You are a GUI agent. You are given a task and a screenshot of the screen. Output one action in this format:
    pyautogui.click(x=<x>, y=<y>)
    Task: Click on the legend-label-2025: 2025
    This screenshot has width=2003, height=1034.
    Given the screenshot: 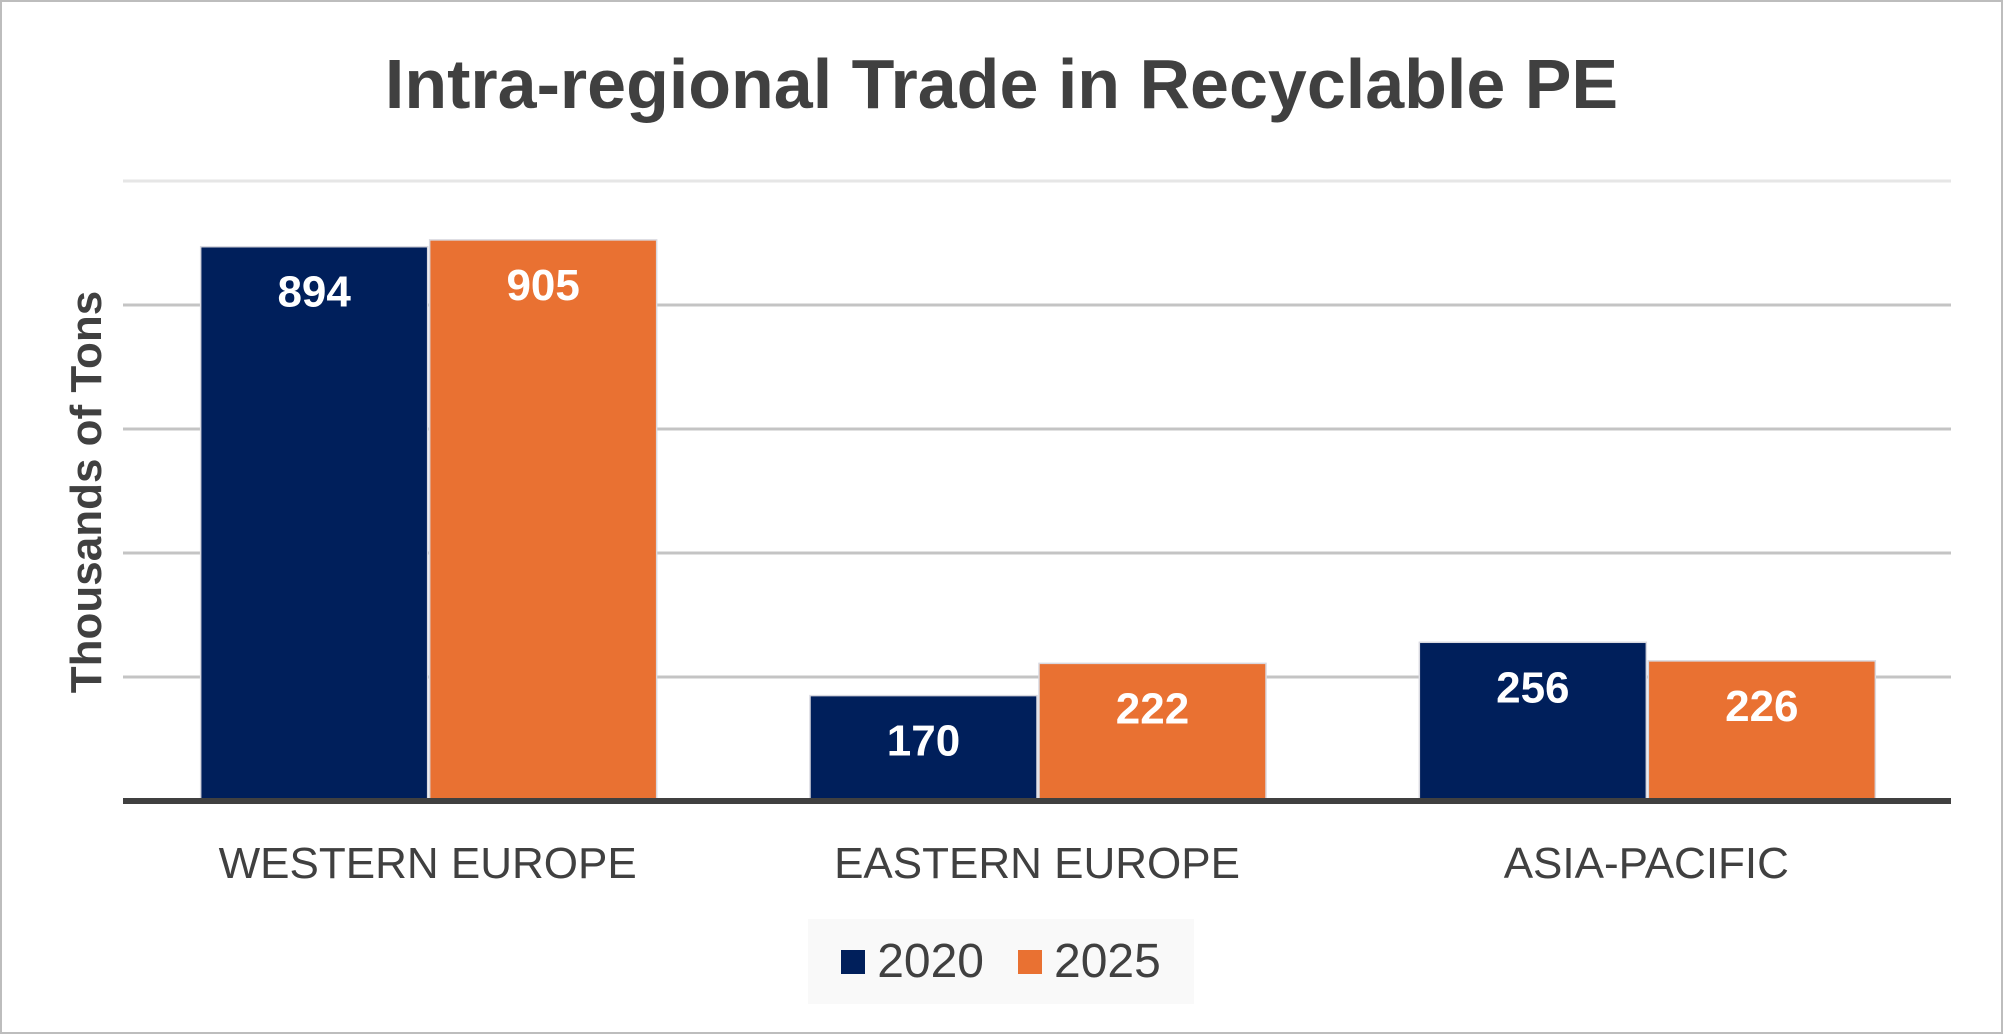 What is the action you would take?
    pyautogui.click(x=1107, y=961)
    